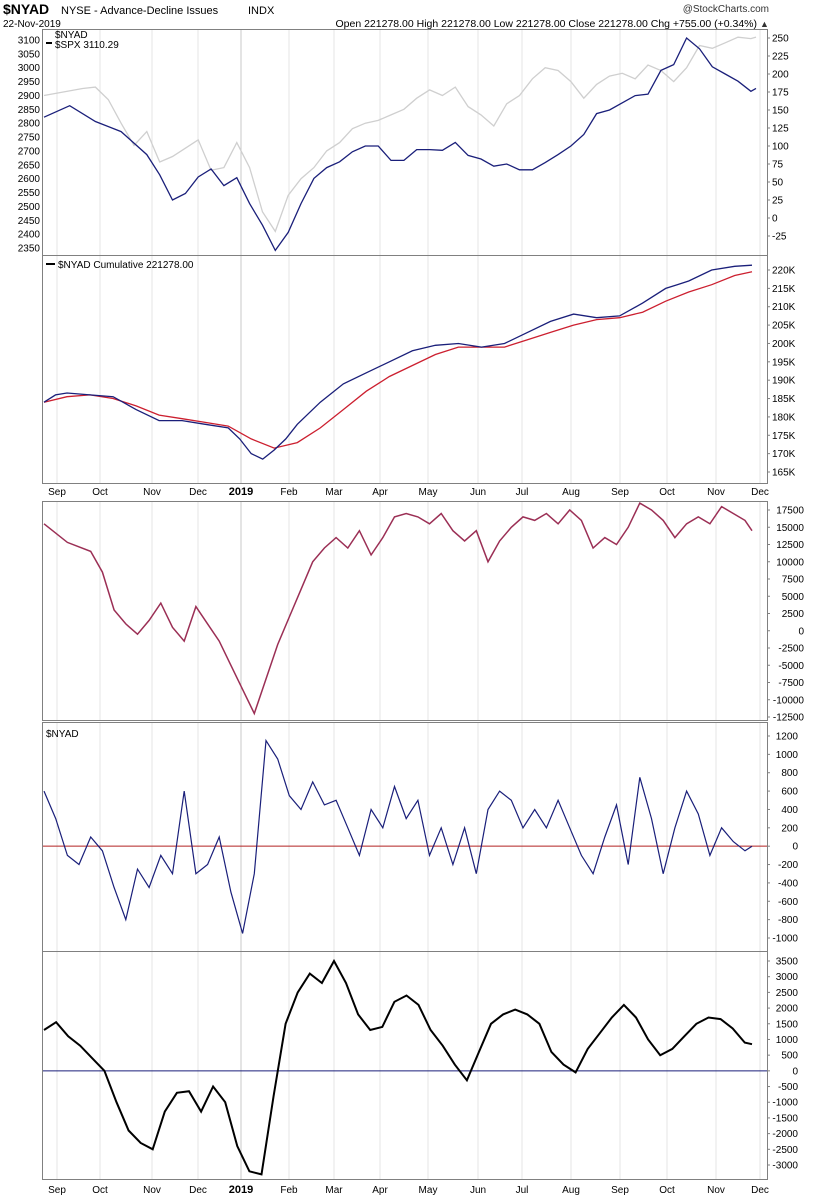  What do you see at coordinates (140, 11) in the screenshot?
I see `exchange-description: NYSE - Advance-Decline Issues` at bounding box center [140, 11].